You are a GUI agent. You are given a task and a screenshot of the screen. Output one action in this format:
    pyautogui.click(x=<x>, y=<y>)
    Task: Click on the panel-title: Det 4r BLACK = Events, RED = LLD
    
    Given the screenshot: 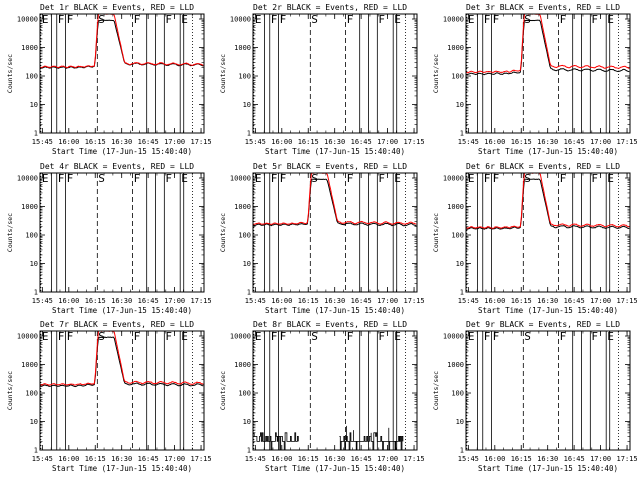 What is the action you would take?
    pyautogui.click(x=117, y=166)
    